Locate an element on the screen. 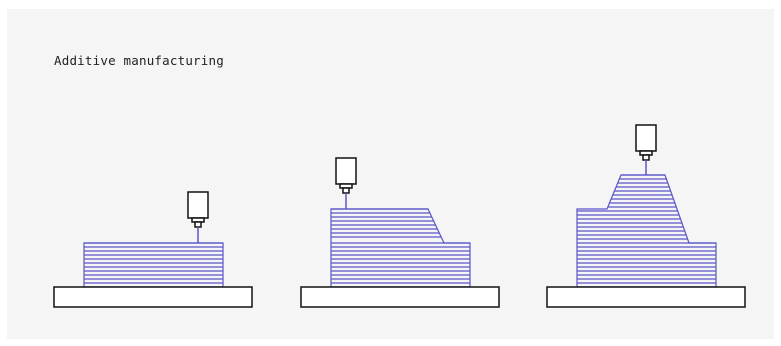 Image resolution: width=781 pixels, height=346 pixels. stage-1-nozzle-icon is located at coordinates (198, 217).